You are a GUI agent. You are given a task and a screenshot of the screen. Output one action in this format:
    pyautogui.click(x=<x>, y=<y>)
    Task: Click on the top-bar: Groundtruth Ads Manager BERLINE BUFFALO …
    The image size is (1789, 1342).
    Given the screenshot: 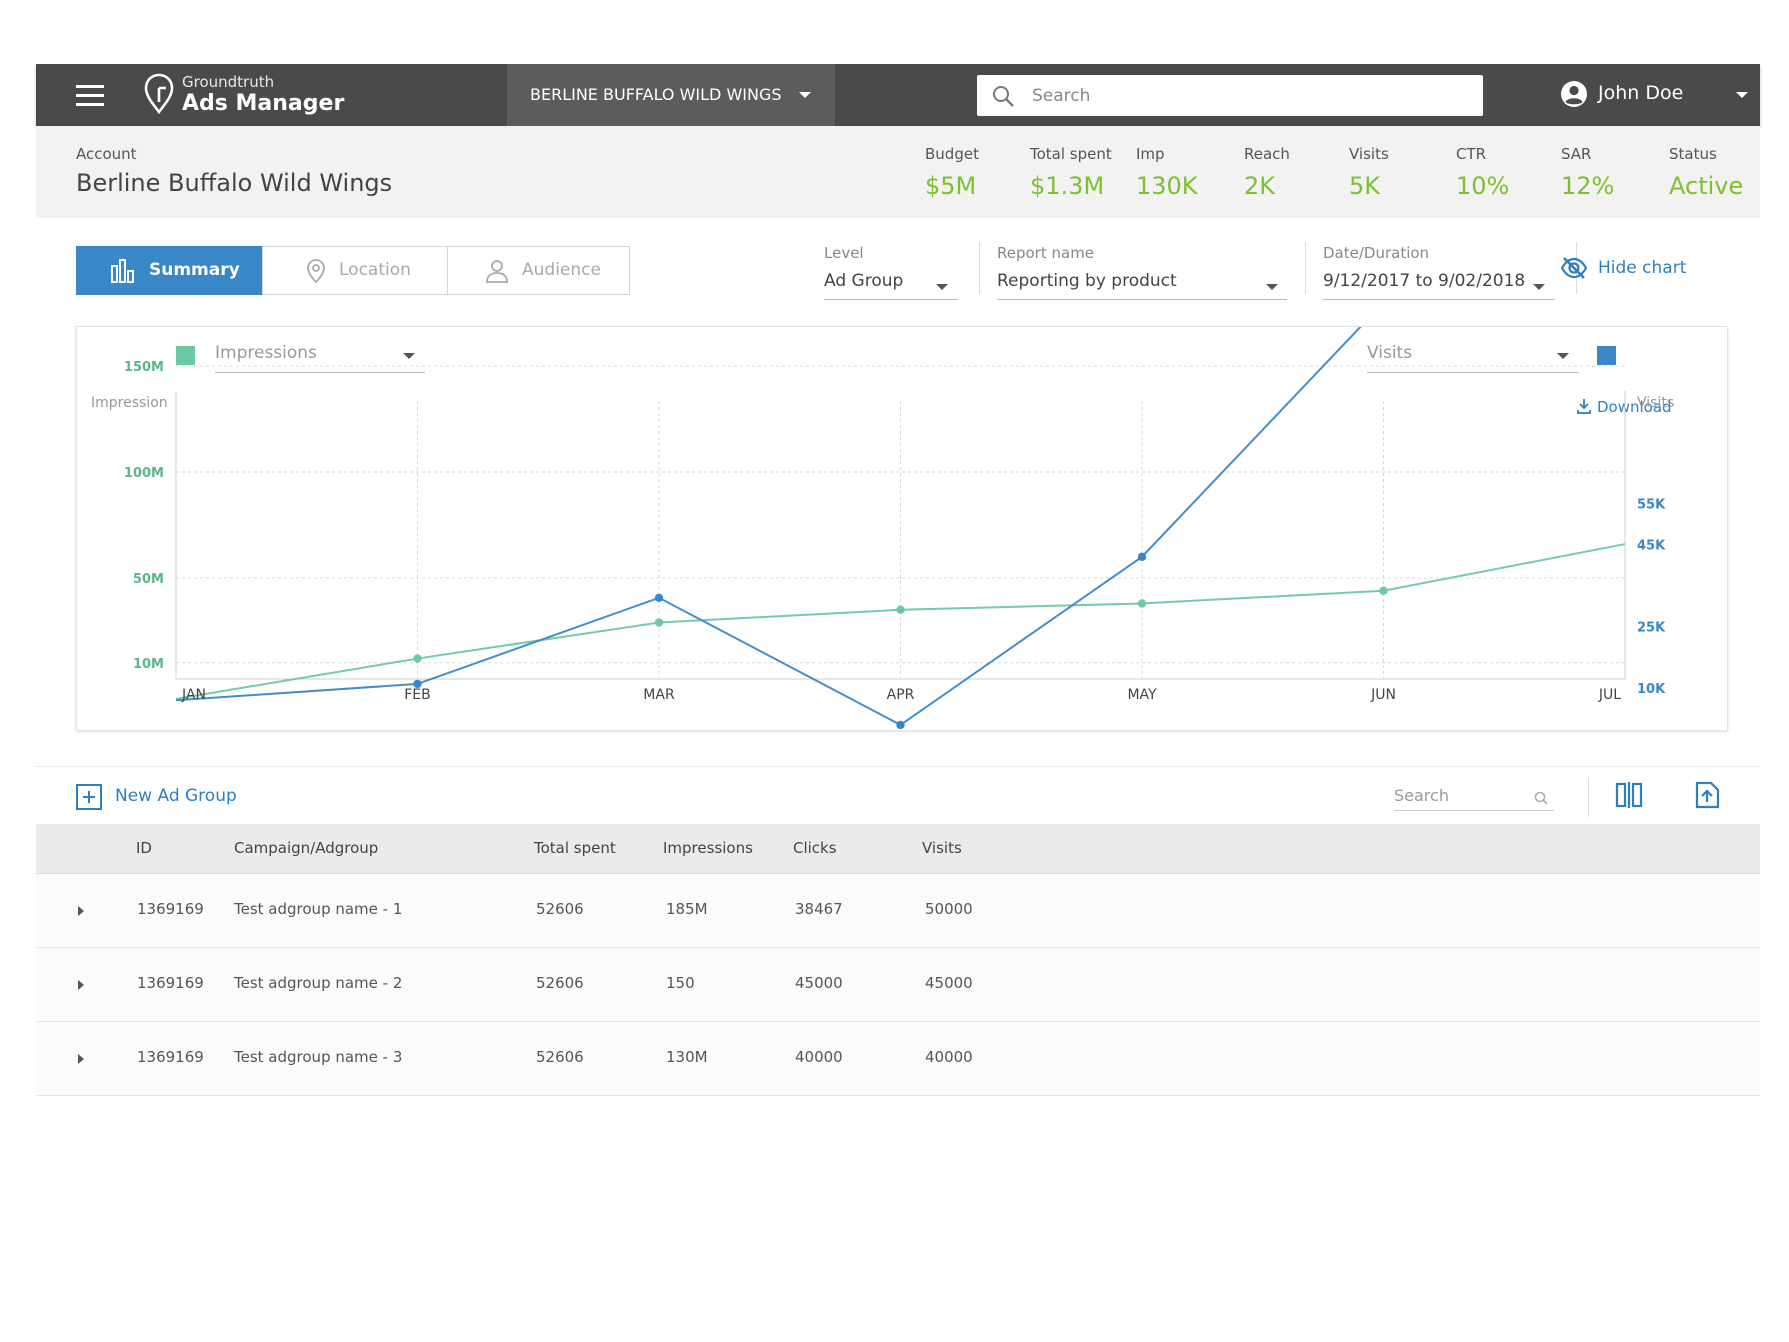 What is the action you would take?
    pyautogui.click(x=898, y=95)
    